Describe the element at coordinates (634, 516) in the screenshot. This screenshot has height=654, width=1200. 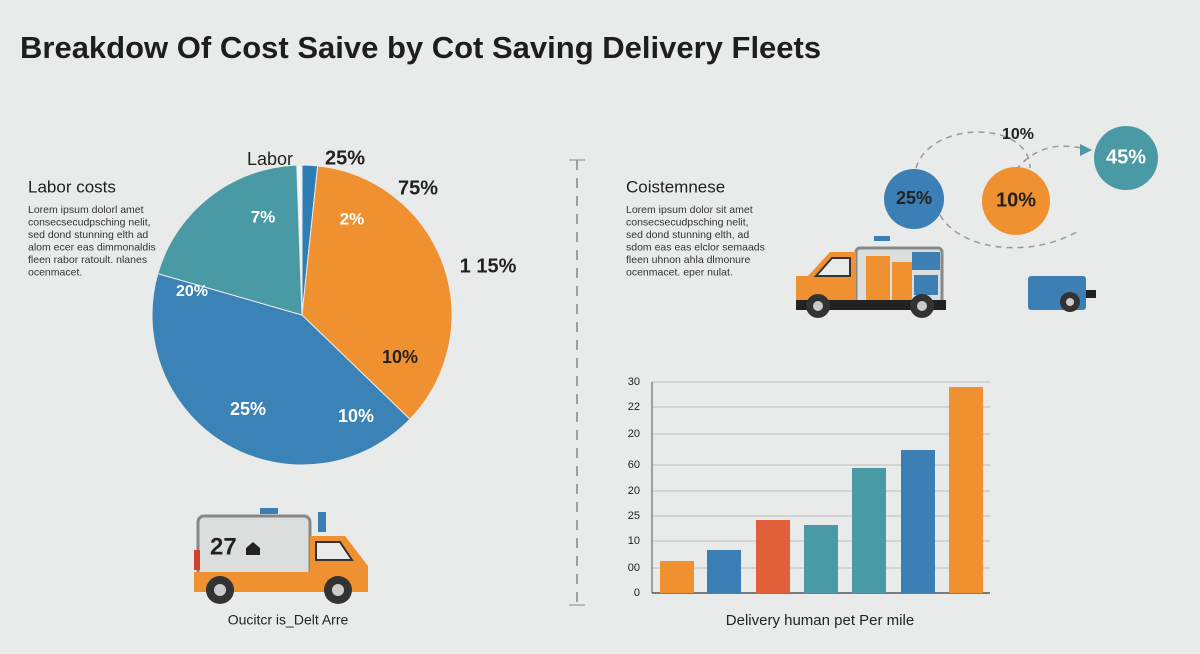
I see `y-tick-label: 25` at that location.